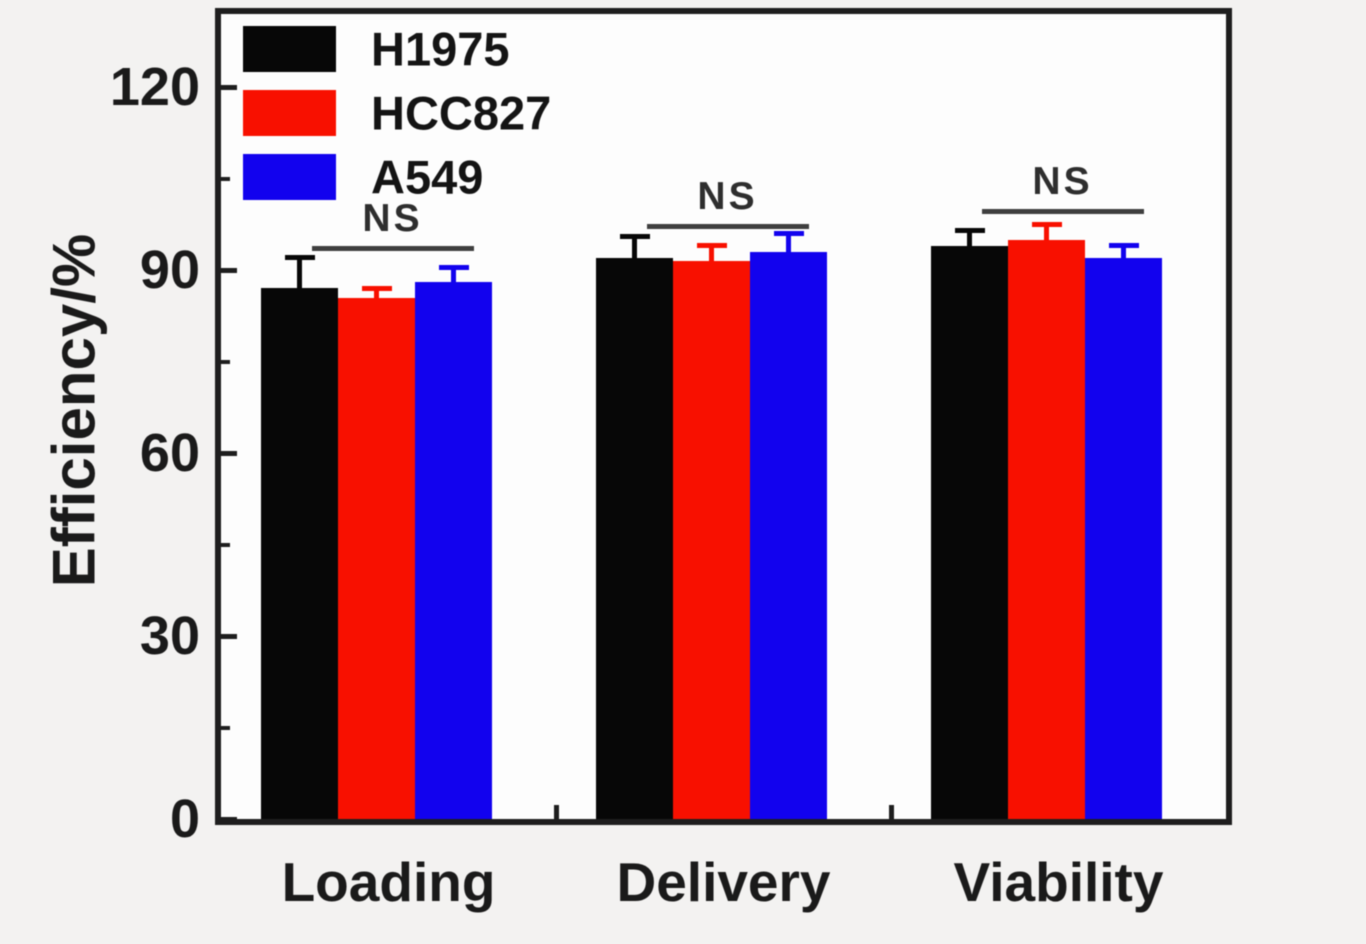 The image size is (1366, 944). I want to click on y-tick-label-30: 30, so click(169, 636).